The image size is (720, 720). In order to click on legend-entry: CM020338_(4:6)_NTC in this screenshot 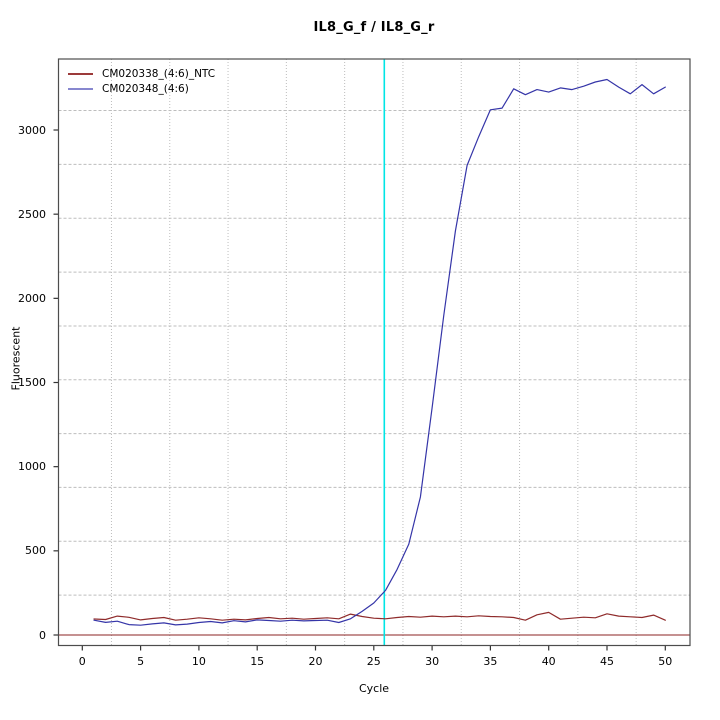, I will do `click(141, 73)`.